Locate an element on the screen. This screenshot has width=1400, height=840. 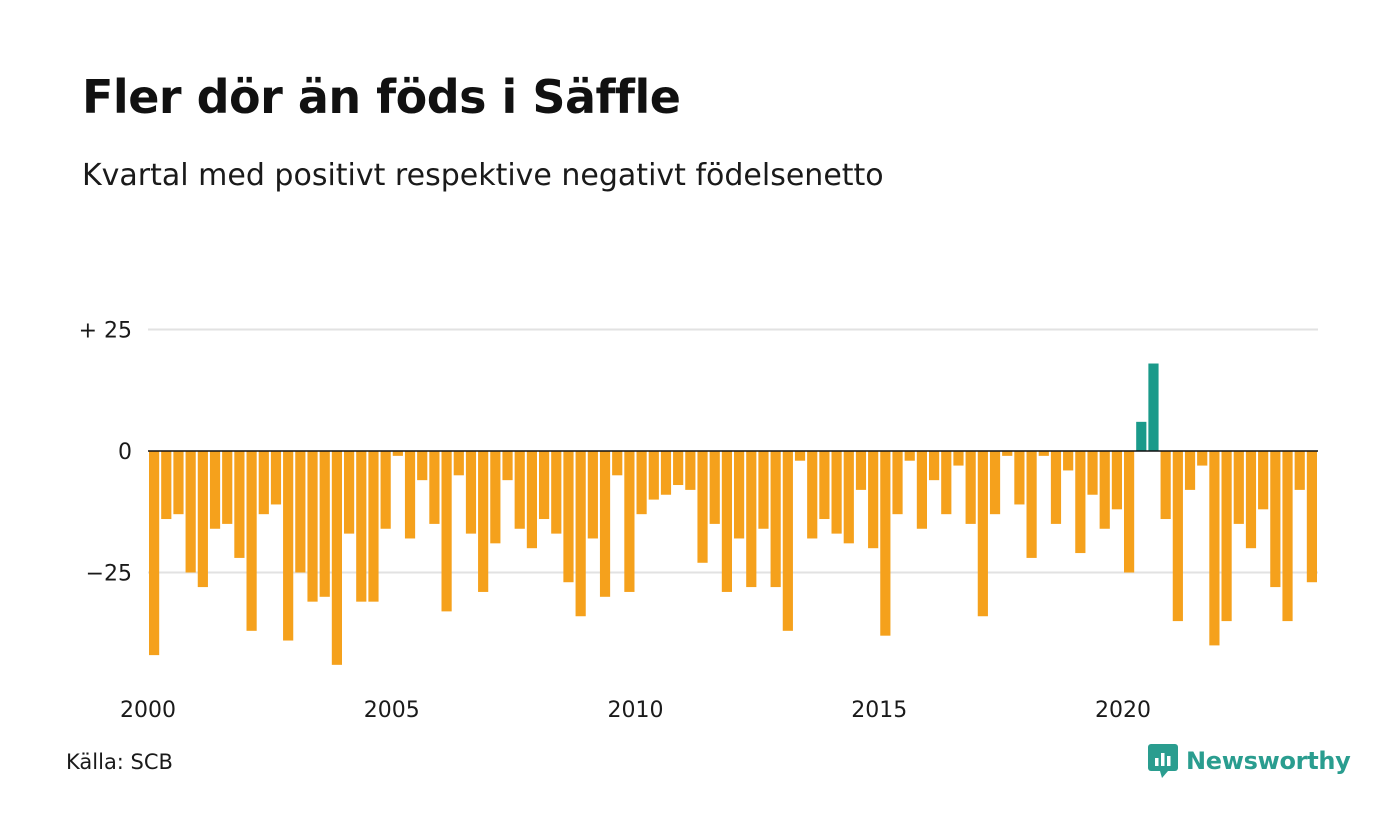
x-axis-ticks: 2000 2005 2010 2015 2020 is located at coordinates (635, 710).